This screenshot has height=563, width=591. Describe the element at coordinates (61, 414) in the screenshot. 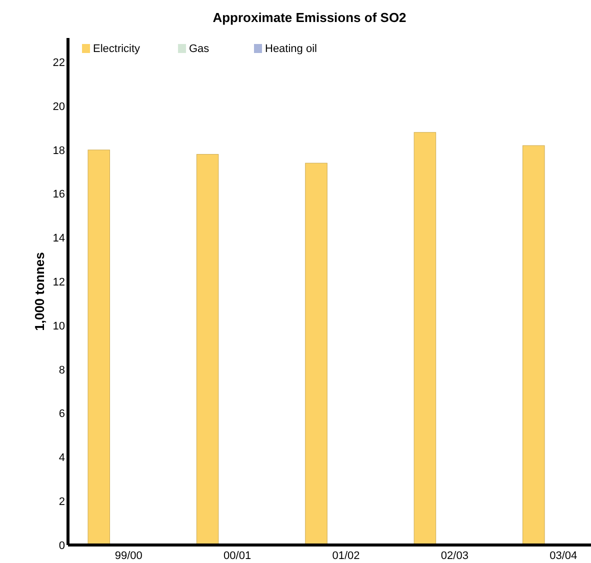

I see `y-tick-label: 6` at that location.